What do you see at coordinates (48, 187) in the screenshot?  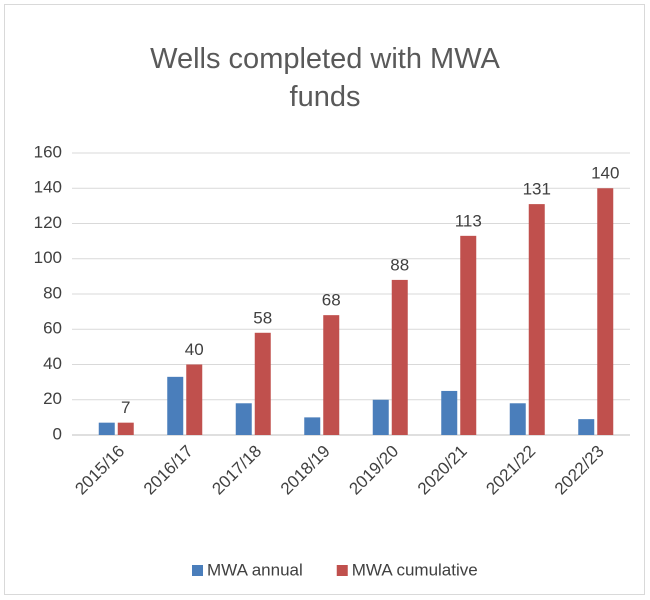 I see `y-tick-label: 140` at bounding box center [48, 187].